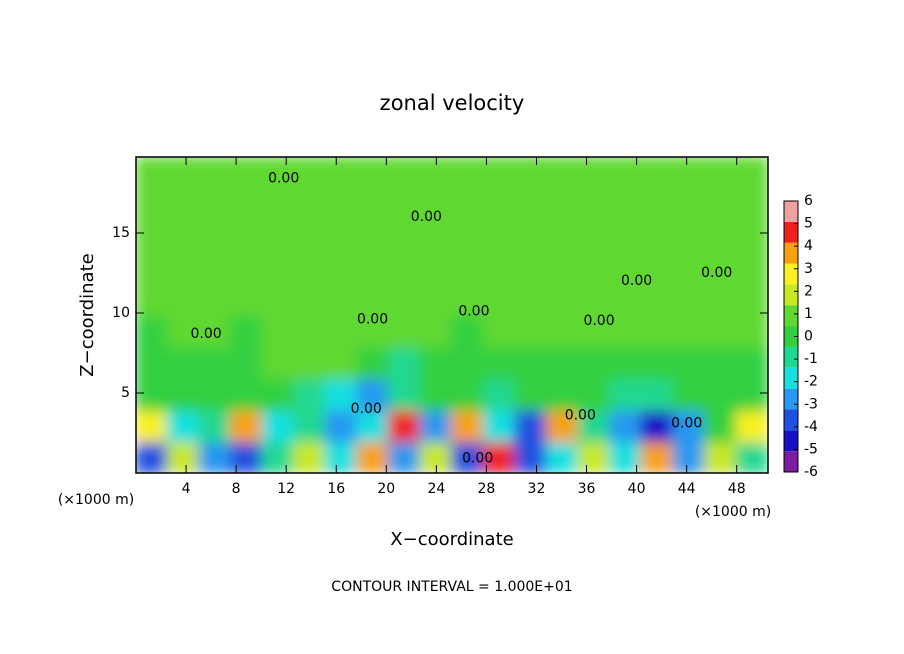 The width and height of the screenshot is (904, 654). What do you see at coordinates (451, 539) in the screenshot?
I see `x-axis-label: X−coordinate` at bounding box center [451, 539].